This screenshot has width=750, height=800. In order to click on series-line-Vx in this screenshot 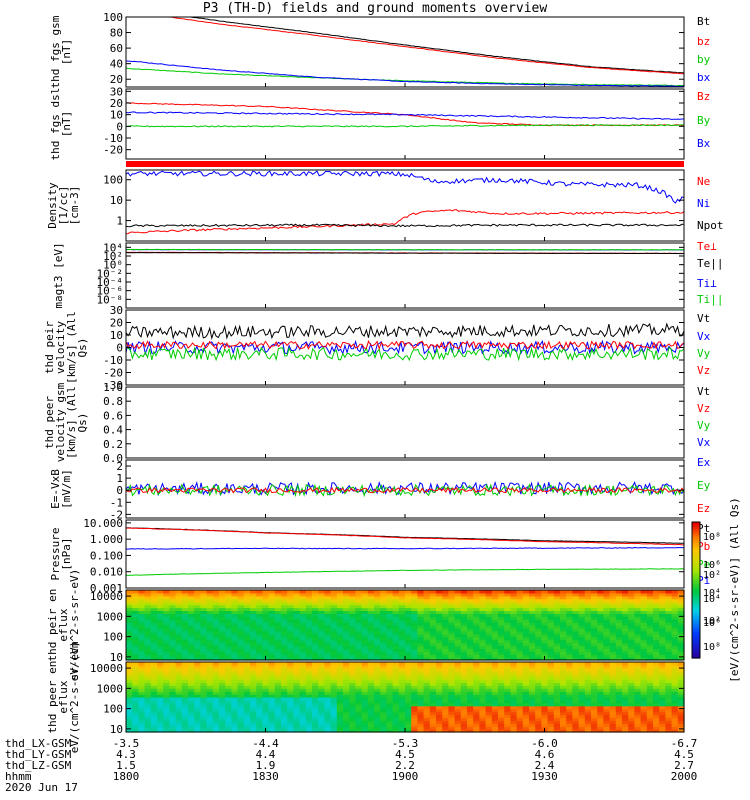, I will do `click(405, 347)`.